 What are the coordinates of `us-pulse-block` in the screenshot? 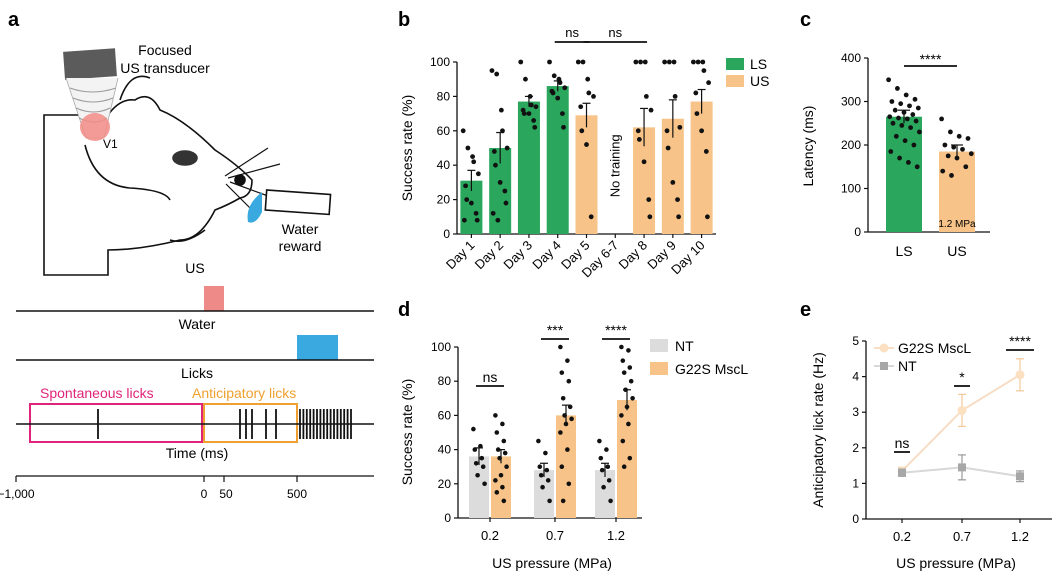 It's located at (214, 298).